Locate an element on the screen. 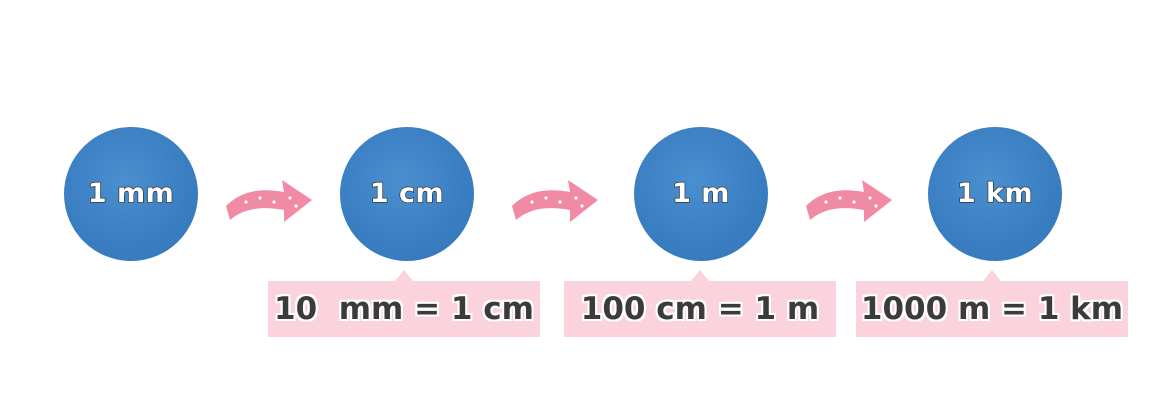  conversion-text-cm-m: 100 cm = 1 m is located at coordinates (700, 309).